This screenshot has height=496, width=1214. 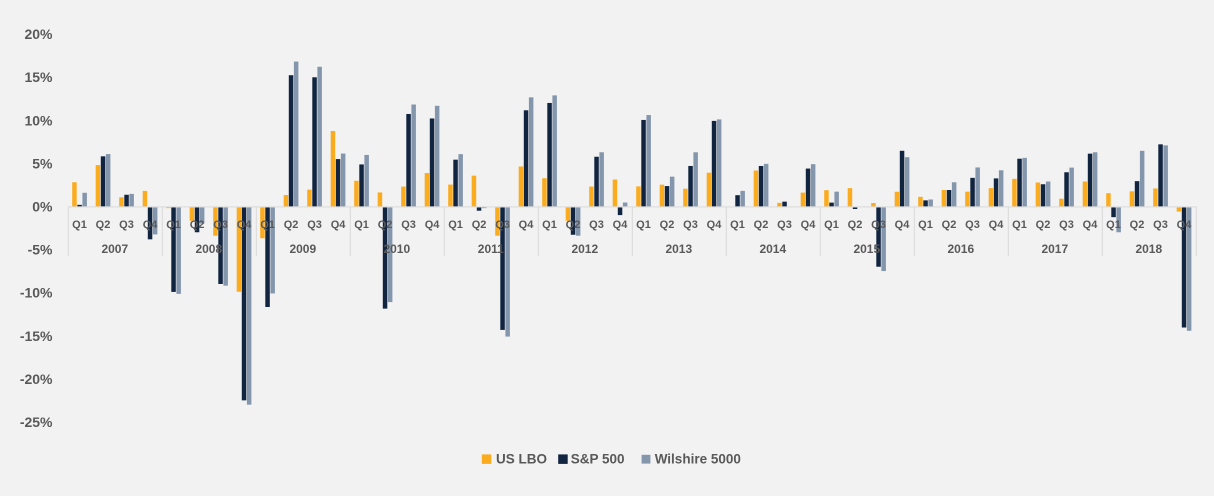 I want to click on svg-text: Wilshire 5000, so click(x=698, y=459).